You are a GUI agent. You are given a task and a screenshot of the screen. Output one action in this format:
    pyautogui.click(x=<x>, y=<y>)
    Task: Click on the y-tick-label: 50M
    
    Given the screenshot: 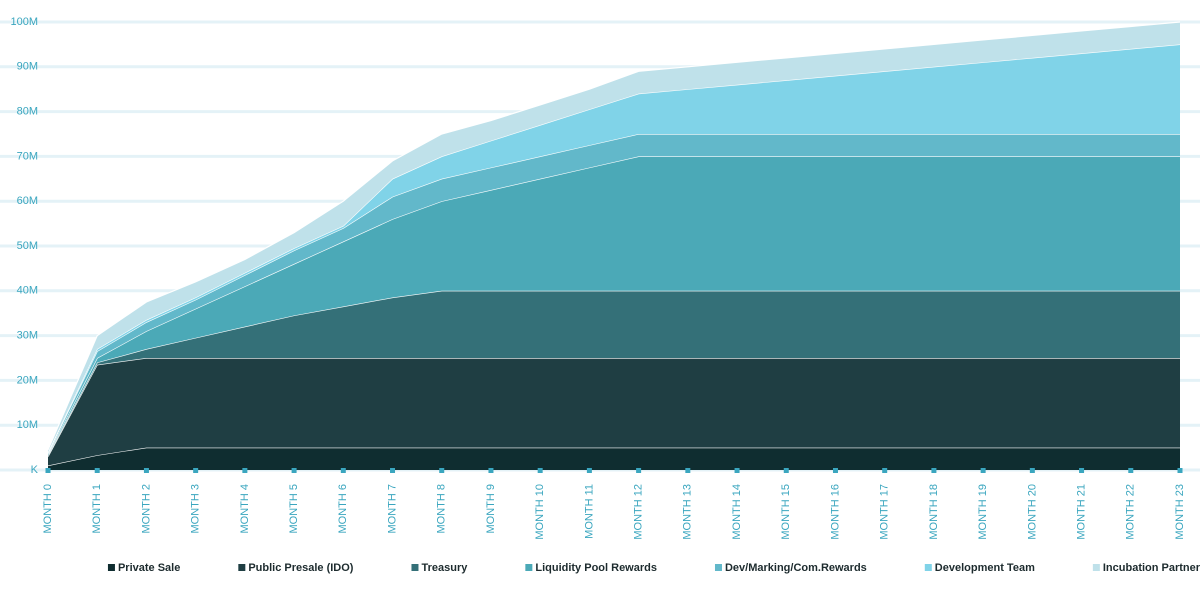 What is the action you would take?
    pyautogui.click(x=27, y=246)
    